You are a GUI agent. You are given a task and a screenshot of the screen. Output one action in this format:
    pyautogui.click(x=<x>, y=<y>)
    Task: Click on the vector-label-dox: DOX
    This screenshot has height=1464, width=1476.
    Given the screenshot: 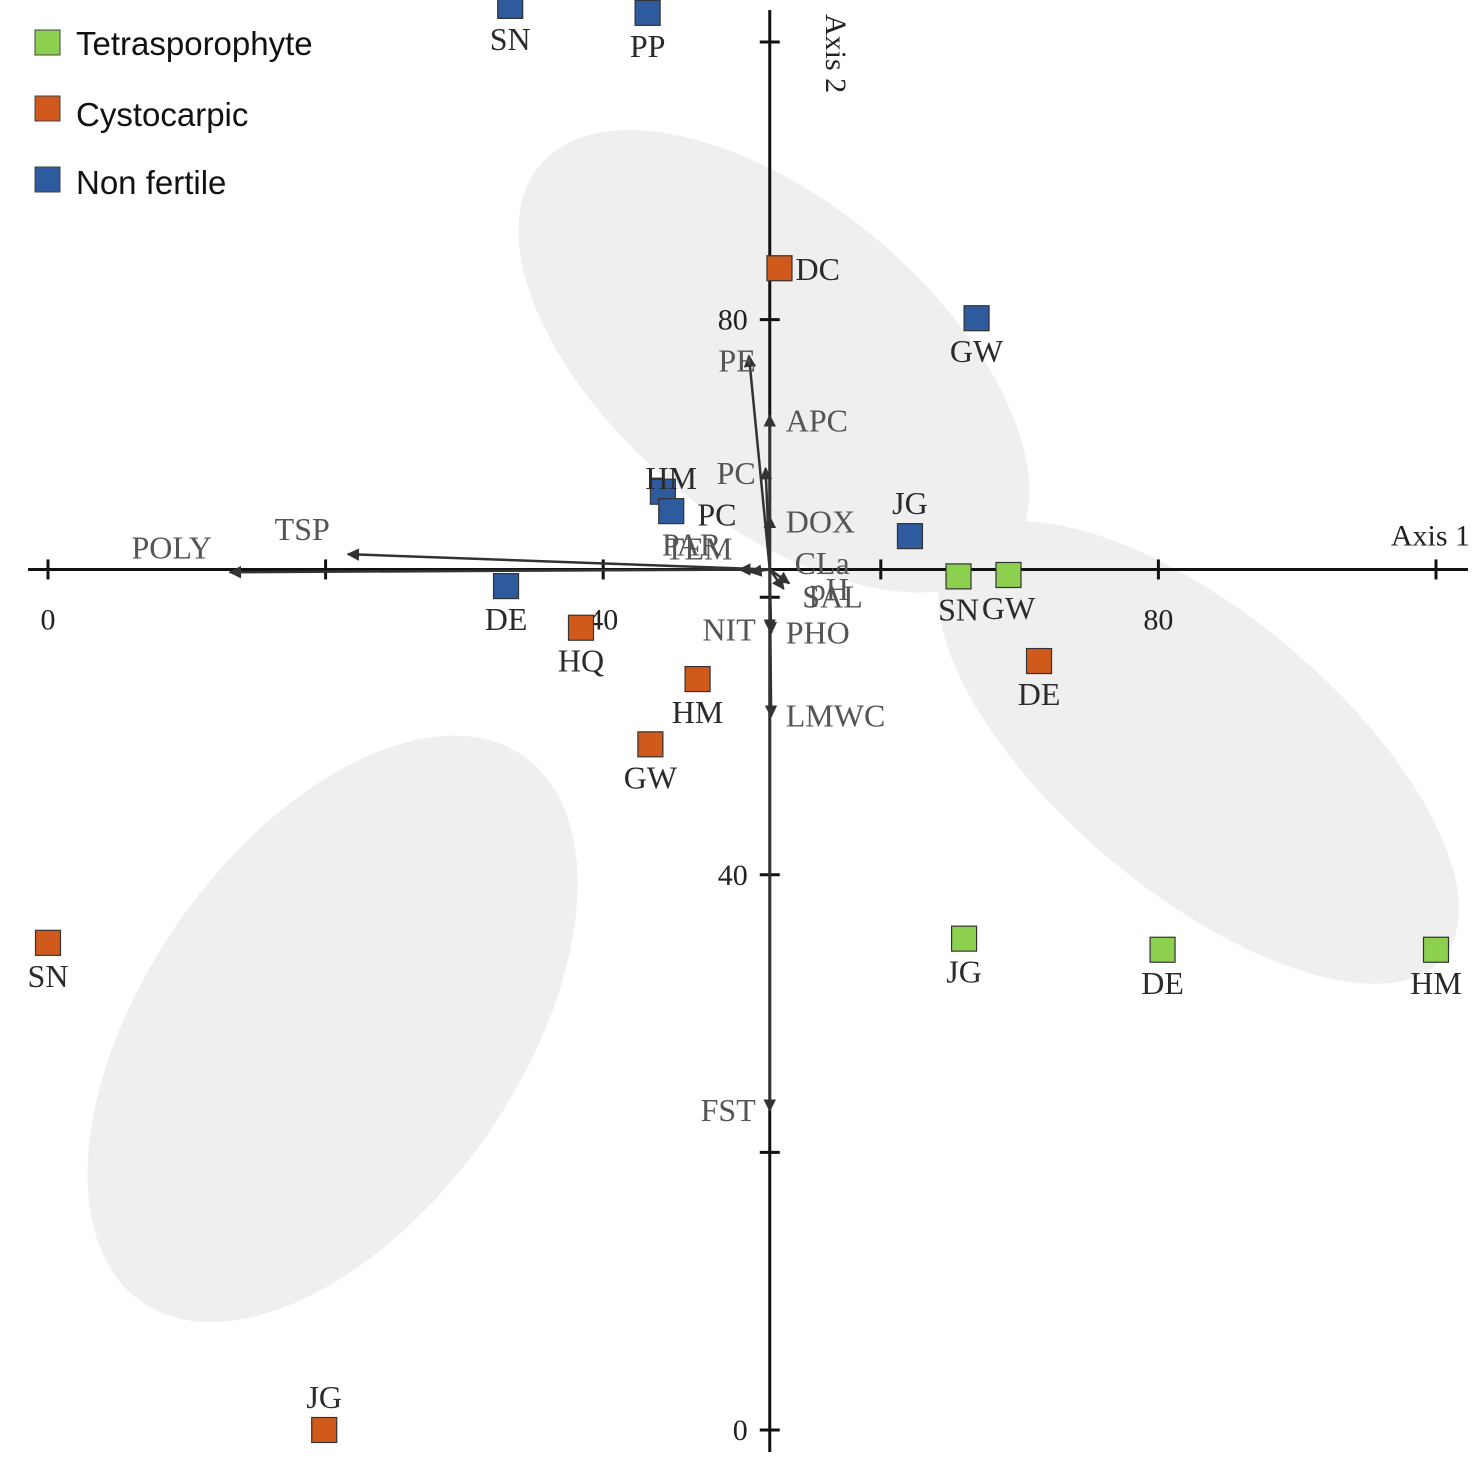 What is the action you would take?
    pyautogui.click(x=820, y=522)
    